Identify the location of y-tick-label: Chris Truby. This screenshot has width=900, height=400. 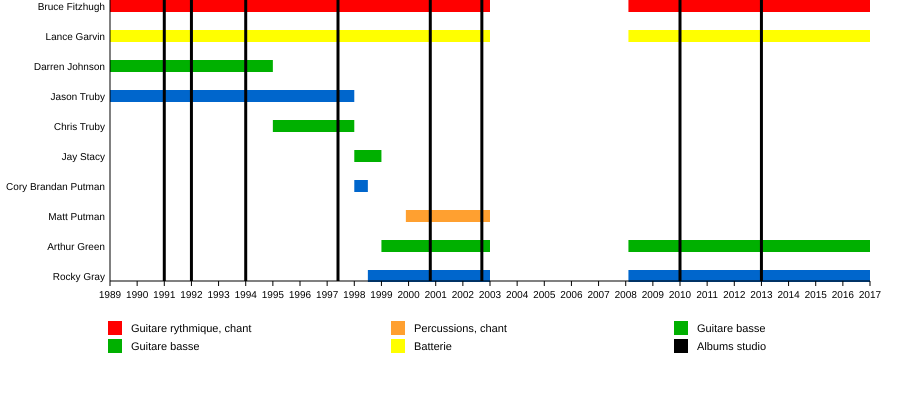
(79, 127).